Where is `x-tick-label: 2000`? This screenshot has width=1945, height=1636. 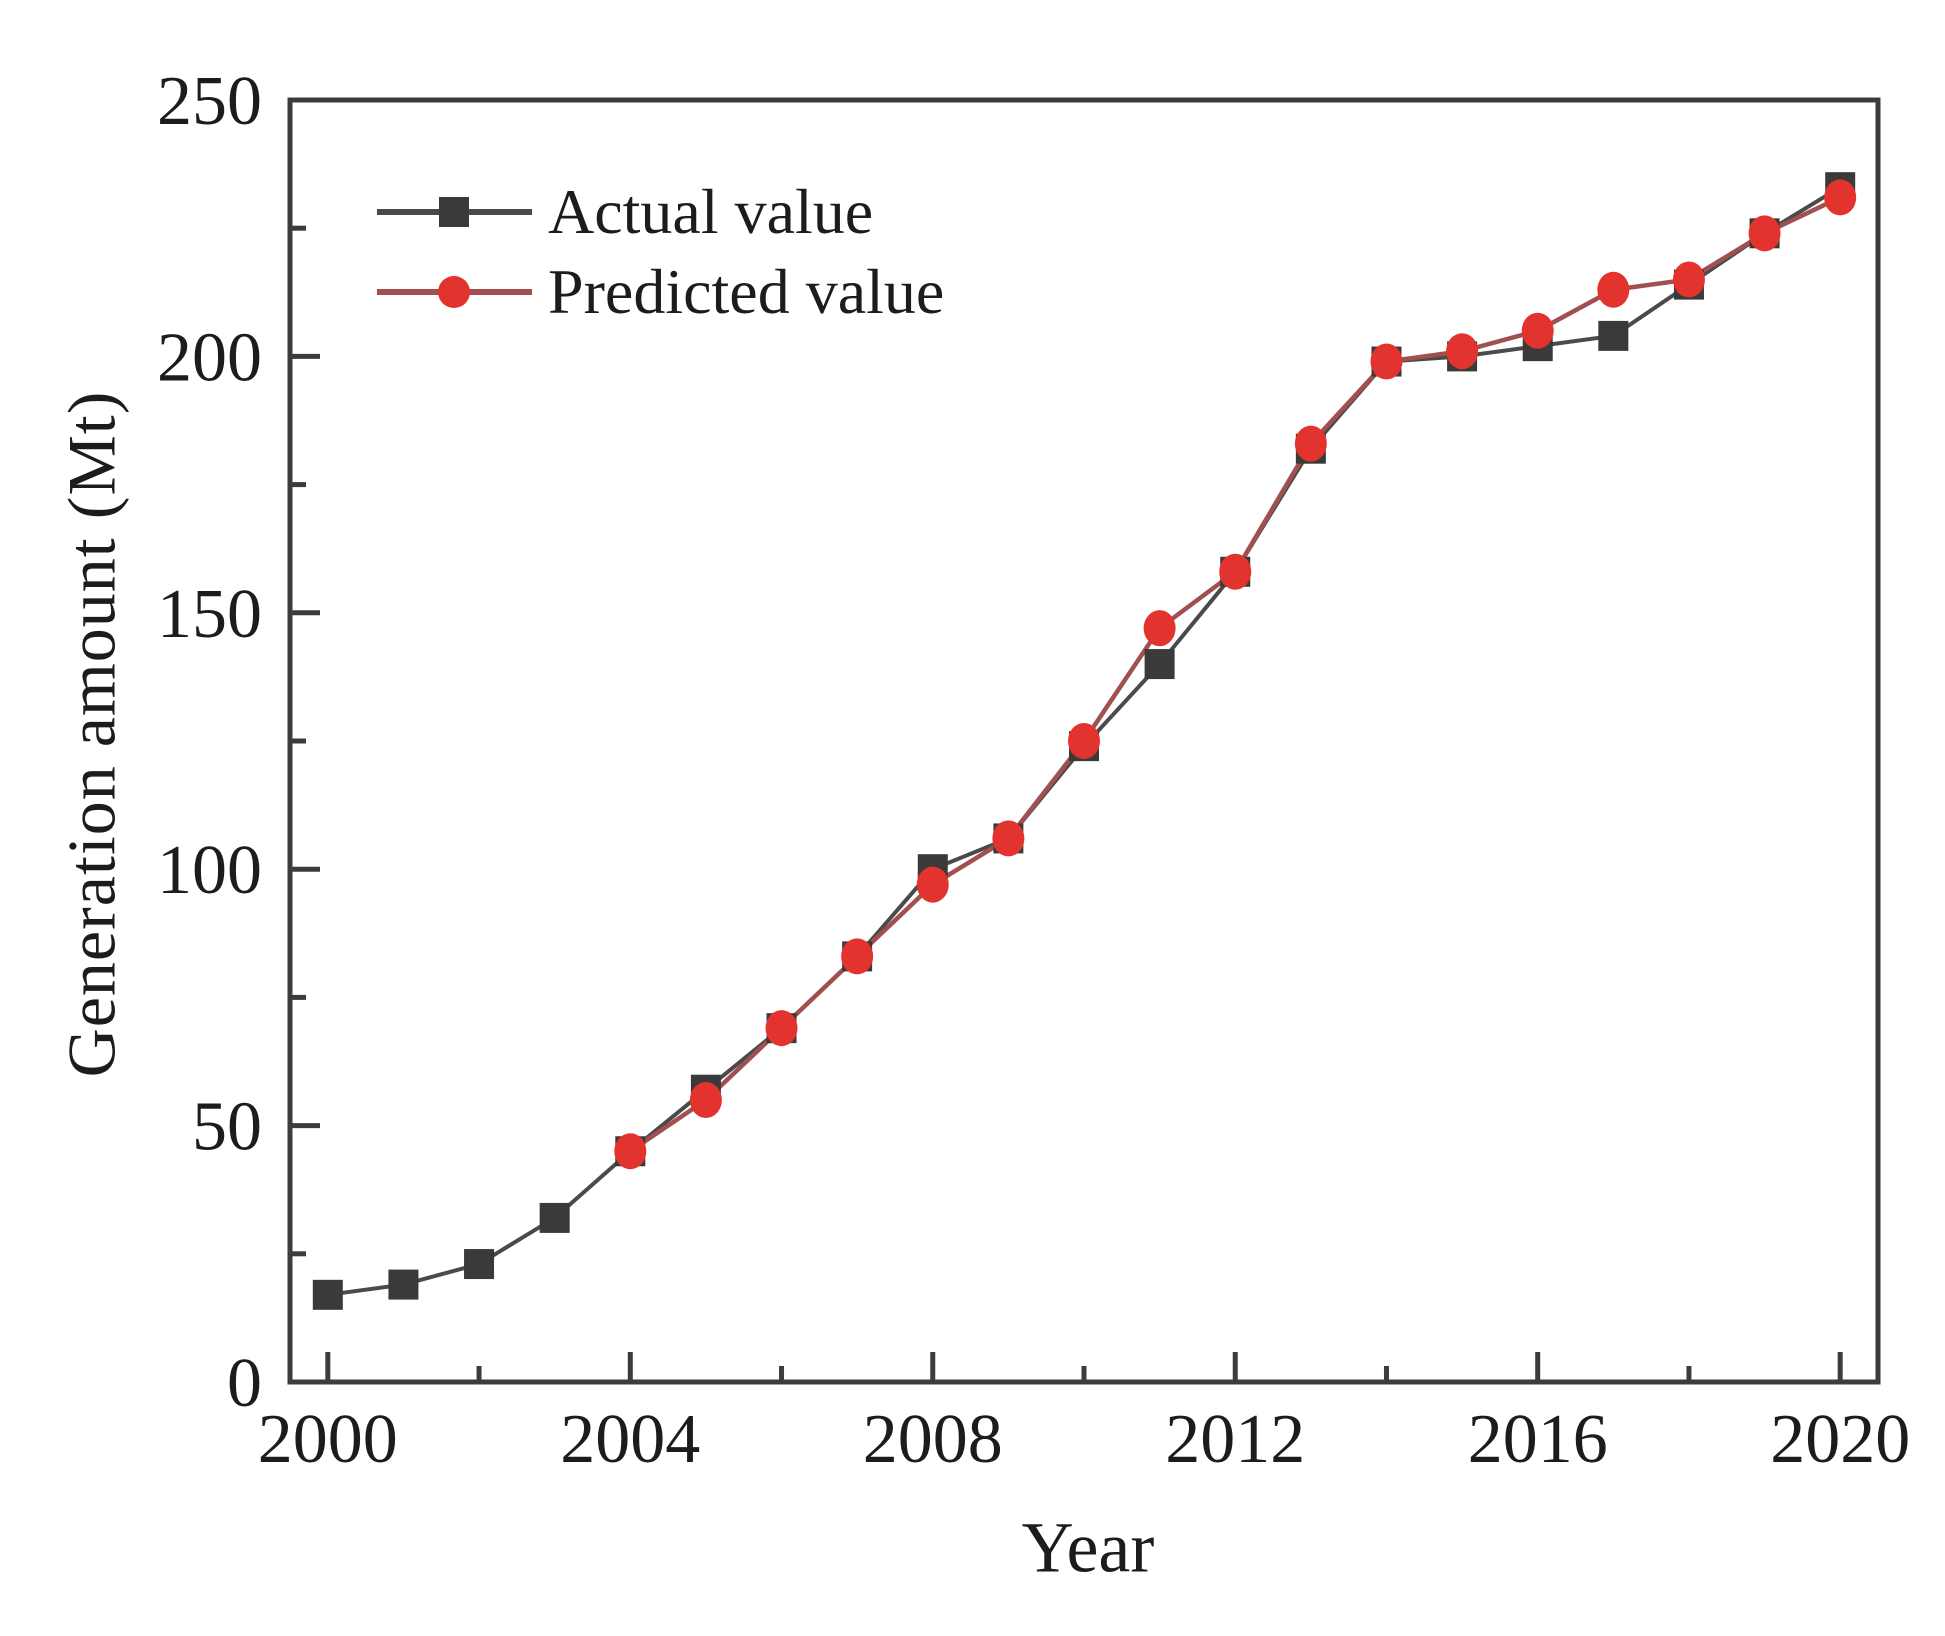
x-tick-label: 2000 is located at coordinates (328, 1439).